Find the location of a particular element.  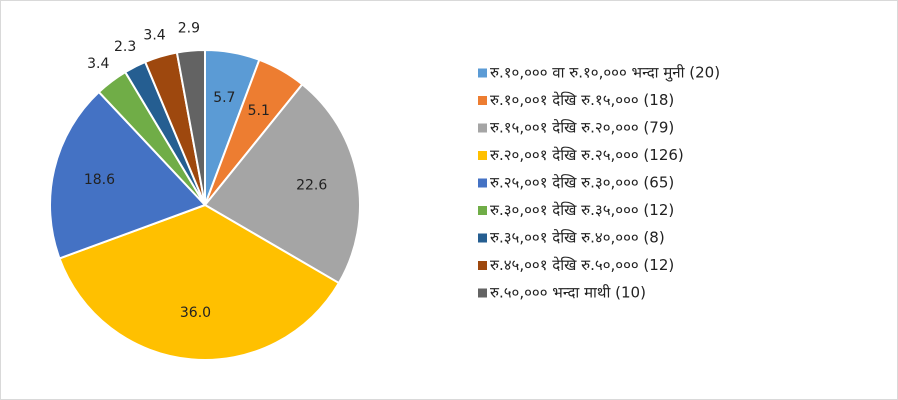

legend-label: रु.५०,००० भन्दा माथी (10) is located at coordinates (568, 293).